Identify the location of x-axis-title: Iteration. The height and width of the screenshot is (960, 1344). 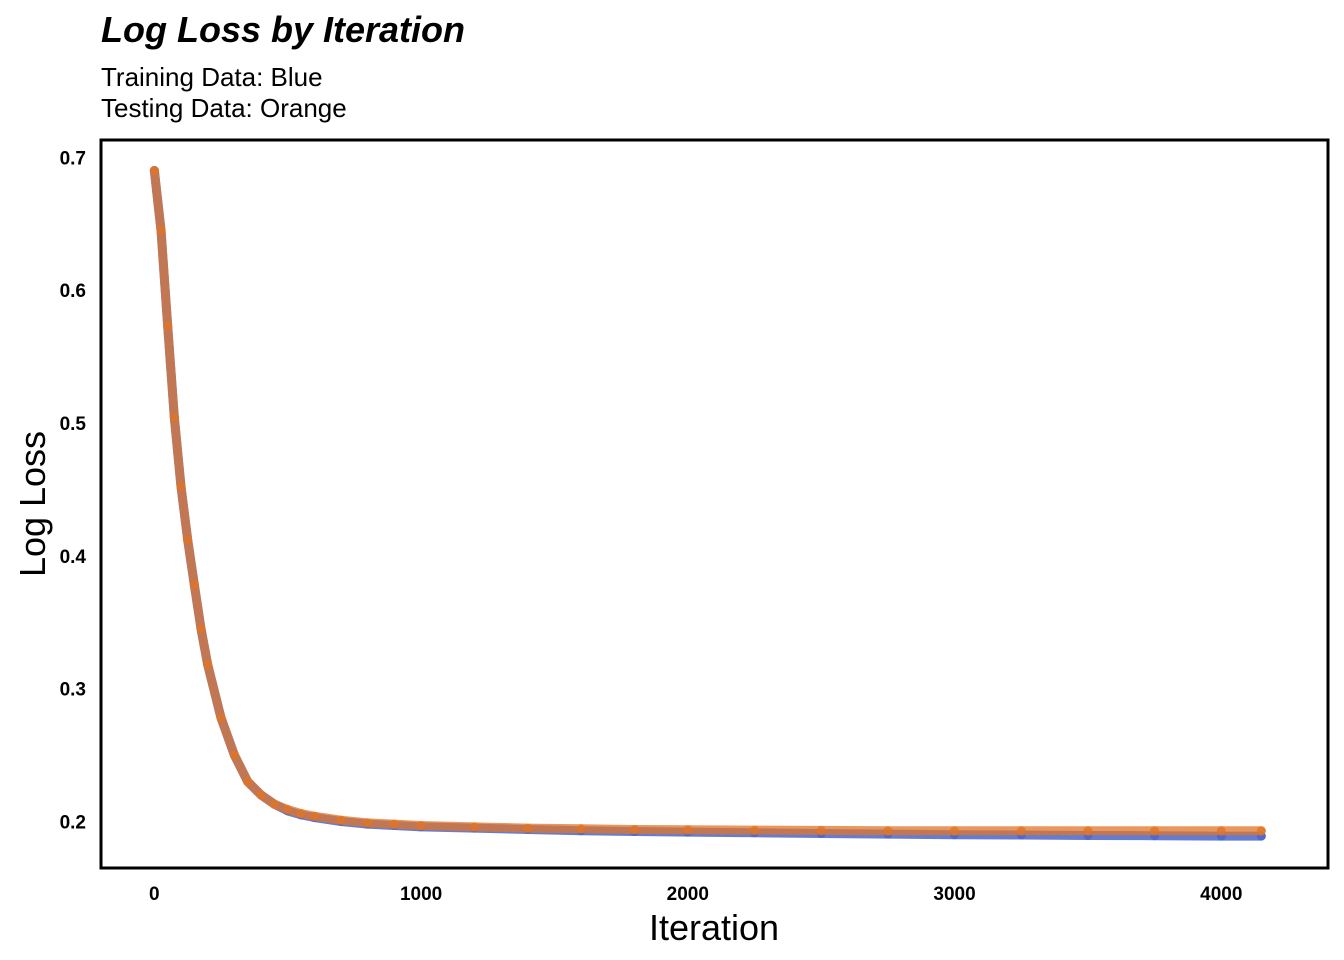
(714, 927).